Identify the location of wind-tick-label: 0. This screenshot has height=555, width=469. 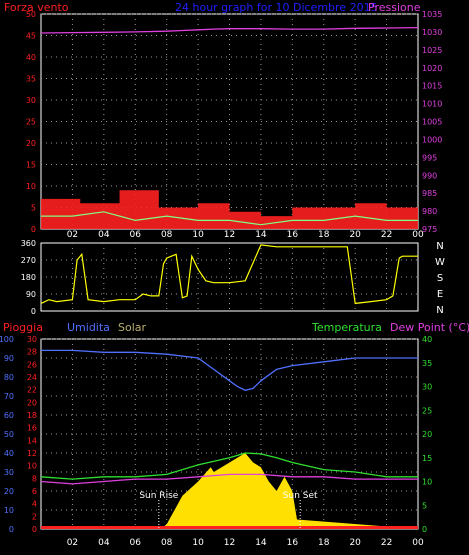
(33, 229).